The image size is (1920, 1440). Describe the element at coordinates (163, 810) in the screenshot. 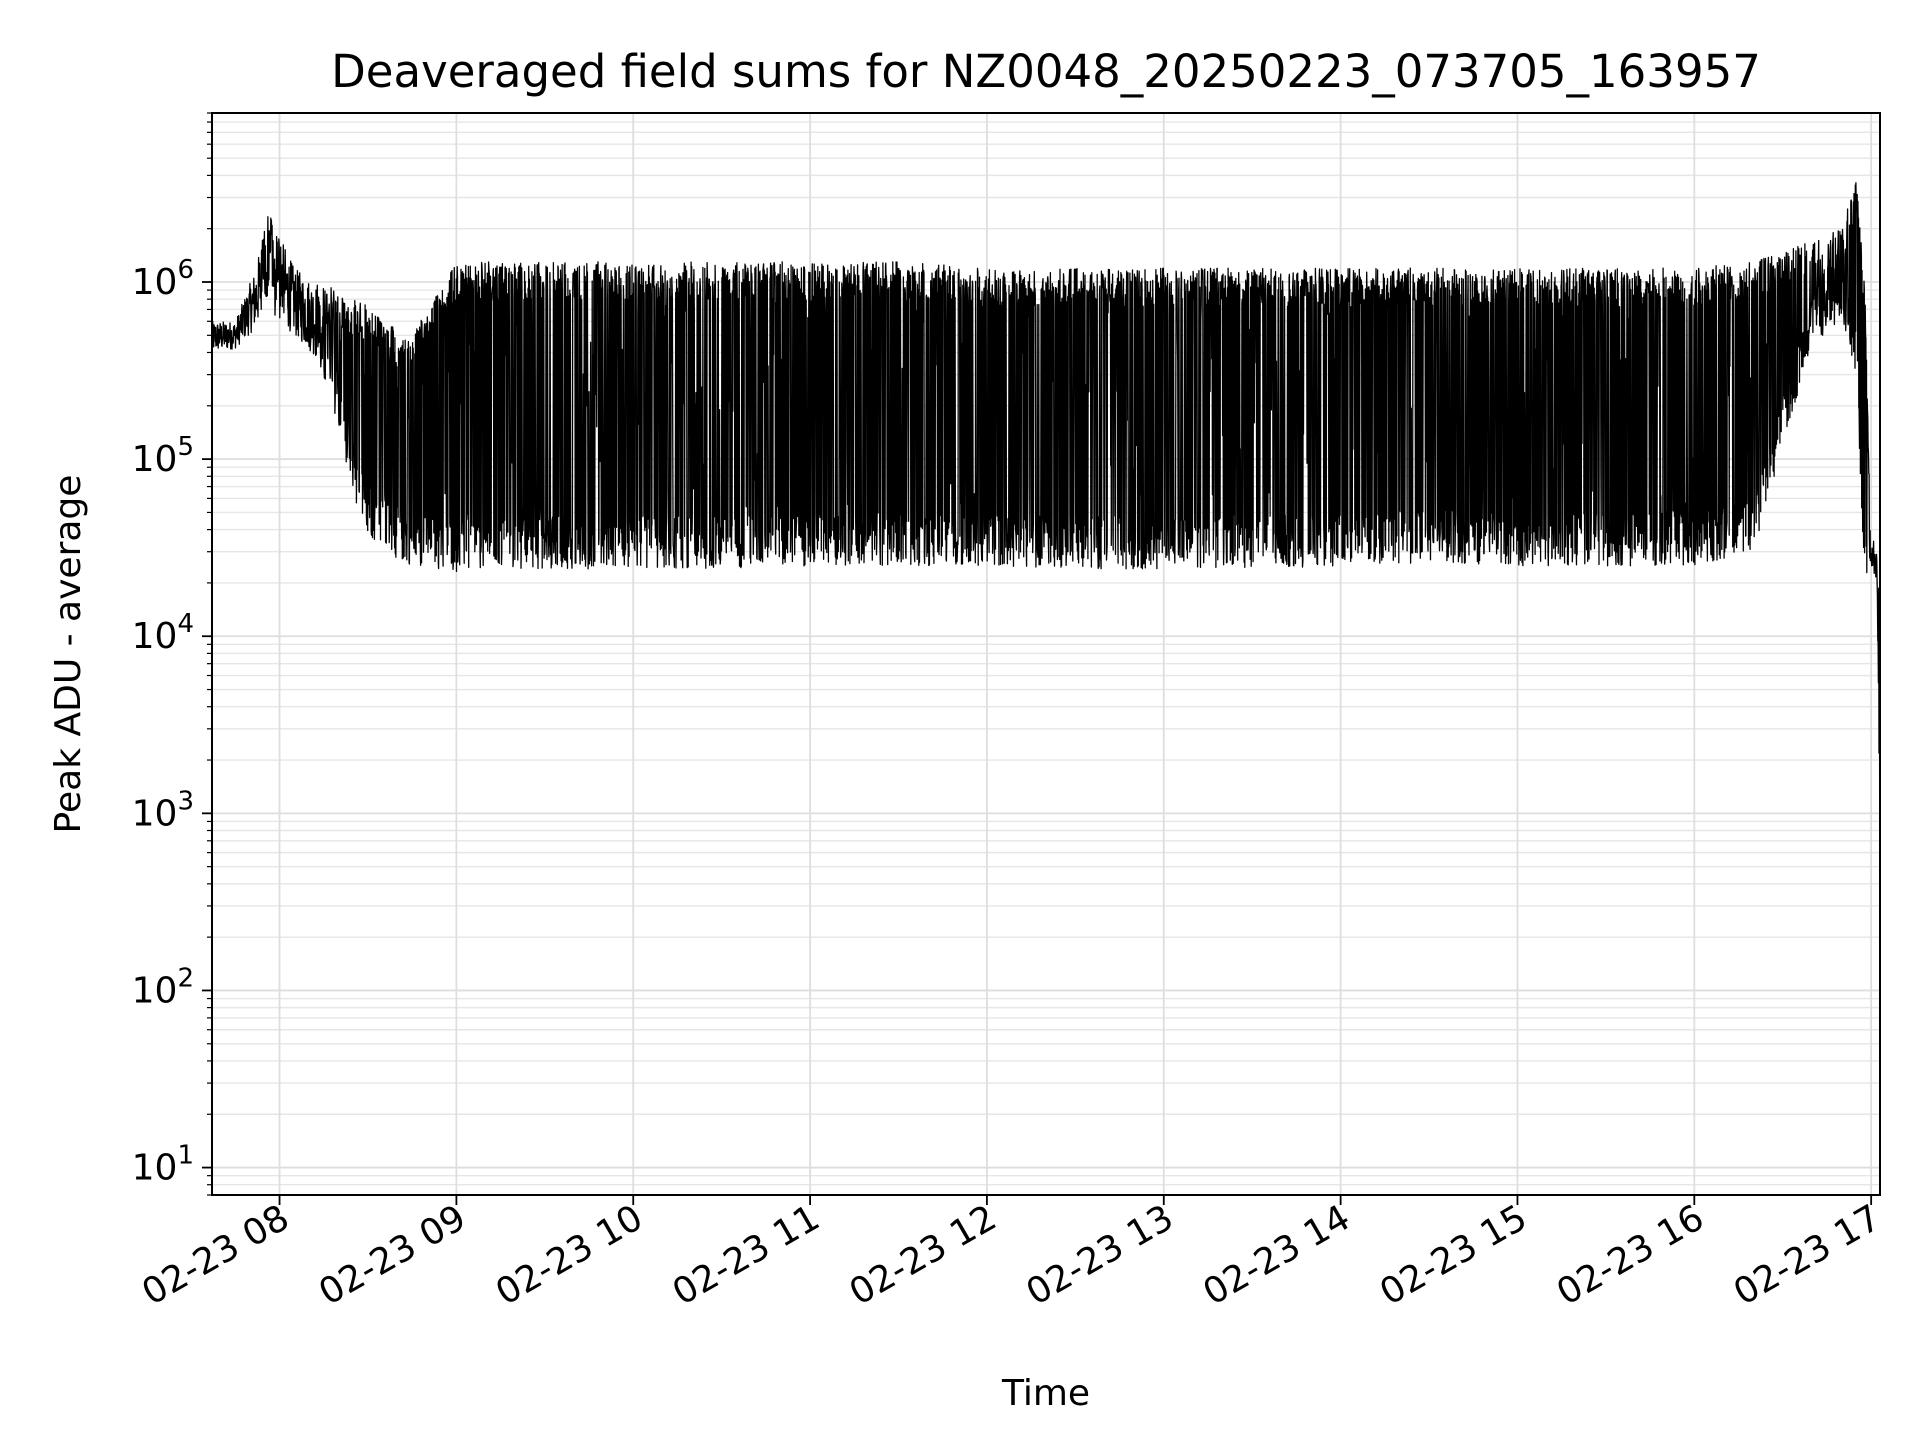

I see `y-tick-label: 10³` at that location.